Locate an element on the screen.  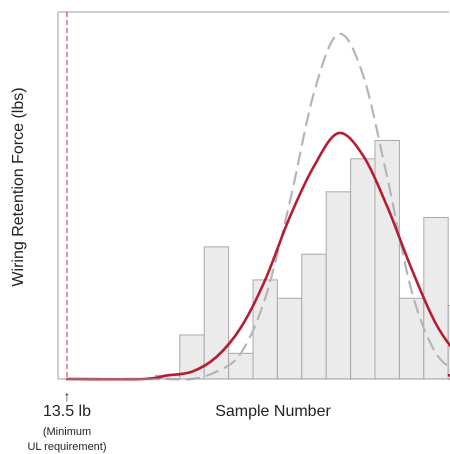
threshold-note-line-1: (Minimum is located at coordinates (67, 432).